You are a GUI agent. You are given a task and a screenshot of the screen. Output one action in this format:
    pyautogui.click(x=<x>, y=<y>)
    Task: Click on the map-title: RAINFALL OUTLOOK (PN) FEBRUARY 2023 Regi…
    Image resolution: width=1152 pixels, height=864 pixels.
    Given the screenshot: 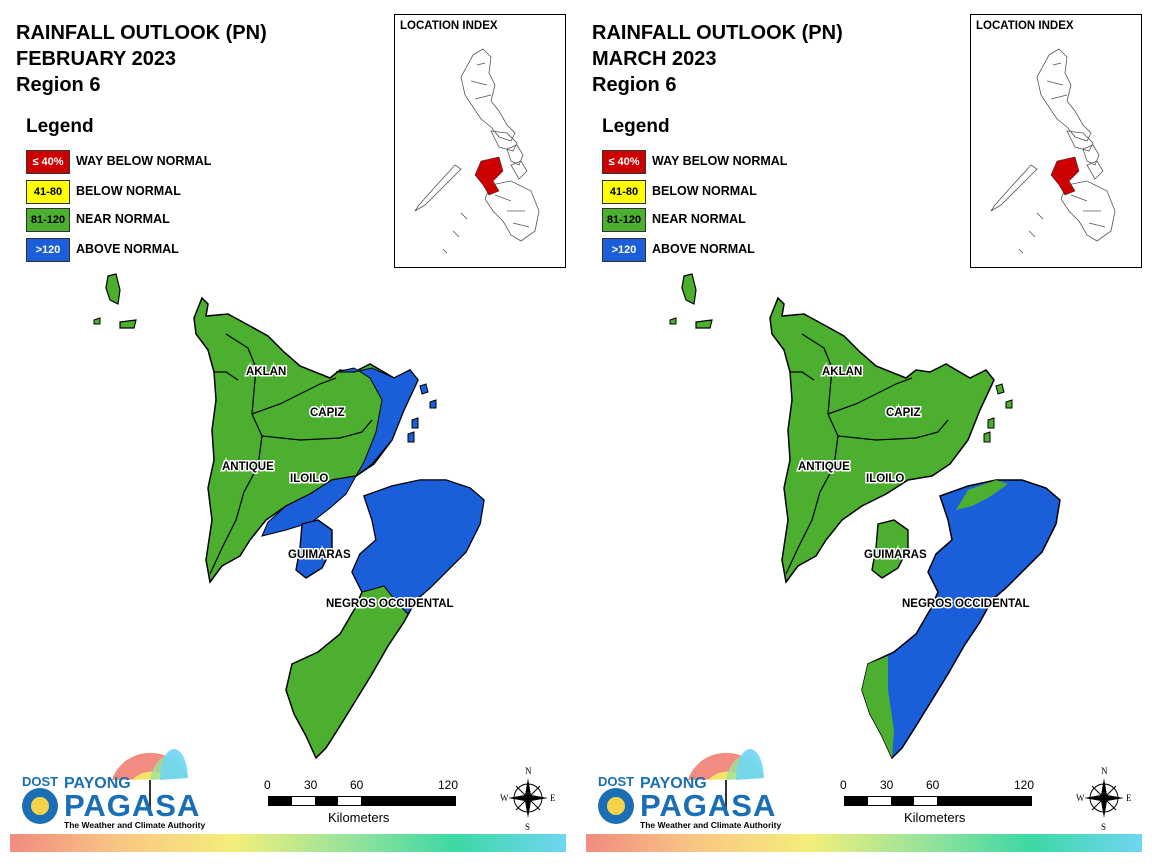 What is the action you would take?
    pyautogui.click(x=141, y=59)
    